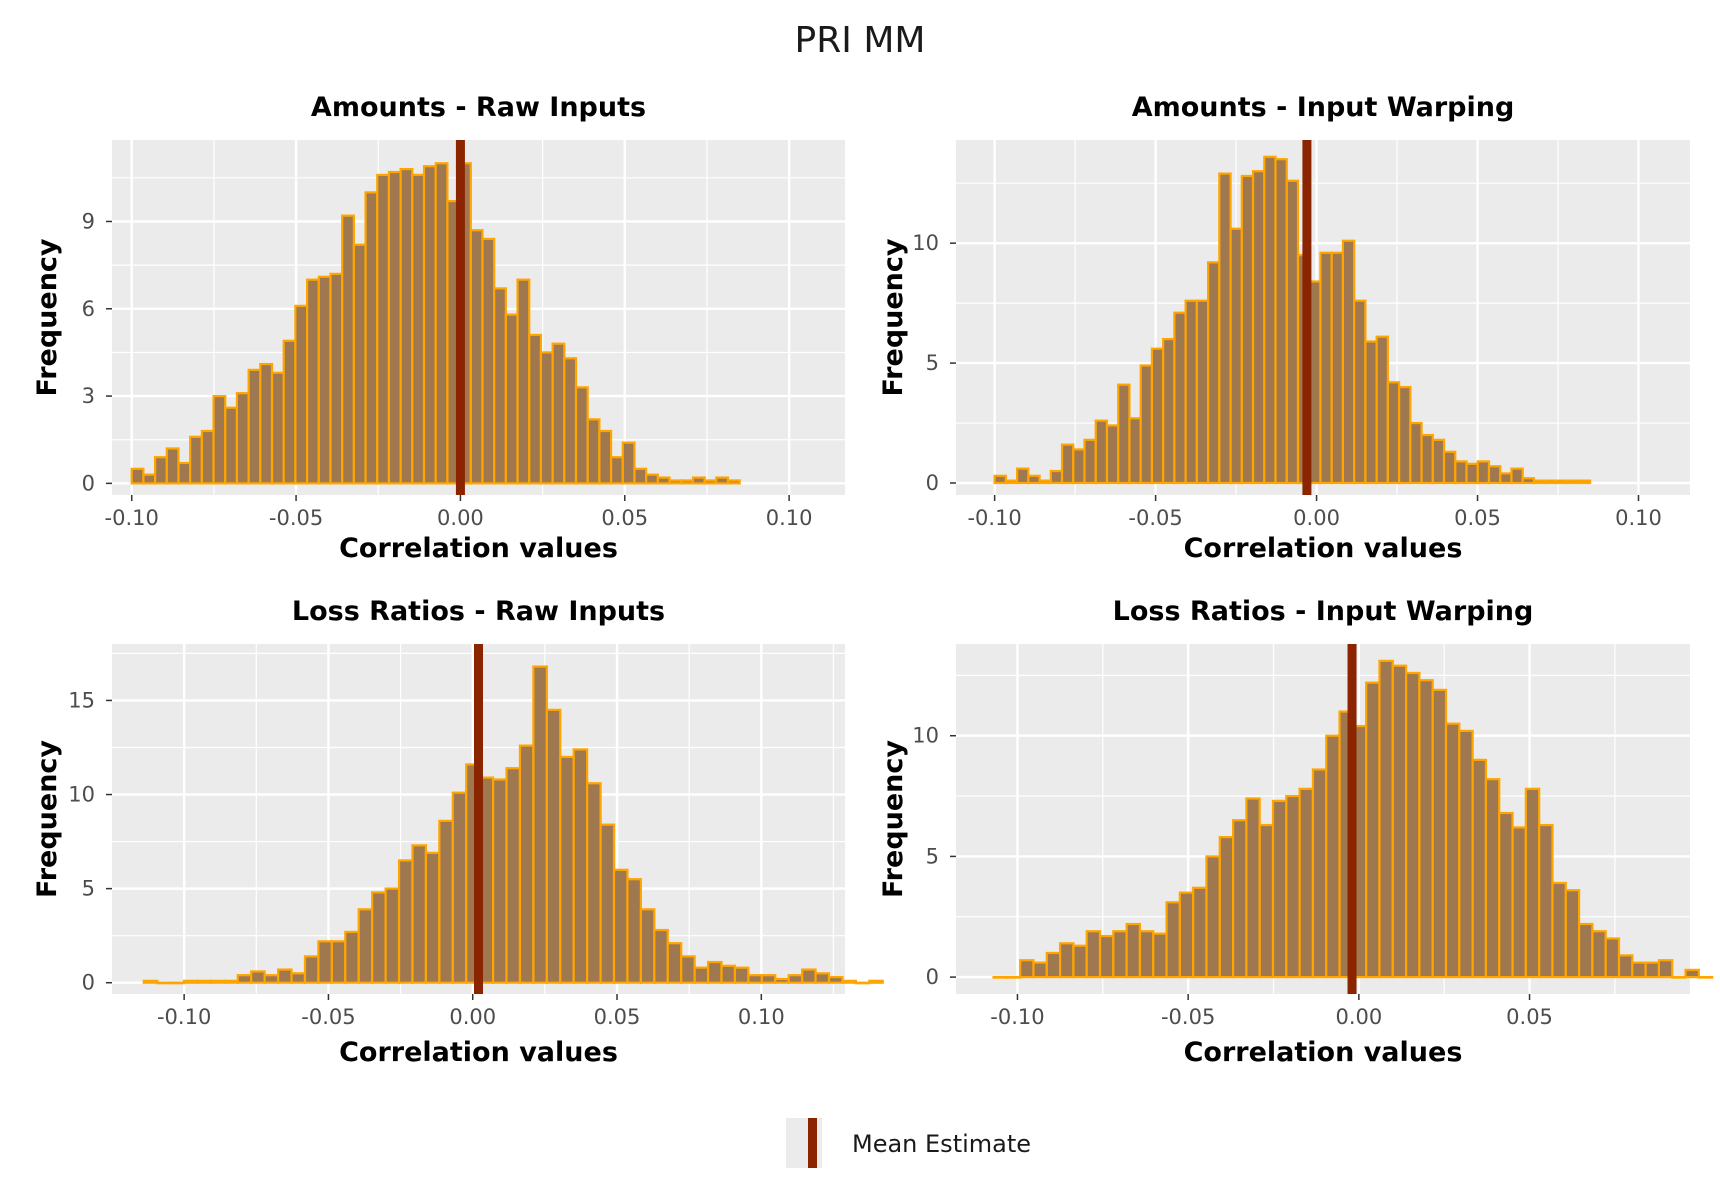 Image resolution: width=1720 pixels, height=1194 pixels. Describe the element at coordinates (860, 40) in the screenshot. I see `figure-title: PRI MM` at that location.